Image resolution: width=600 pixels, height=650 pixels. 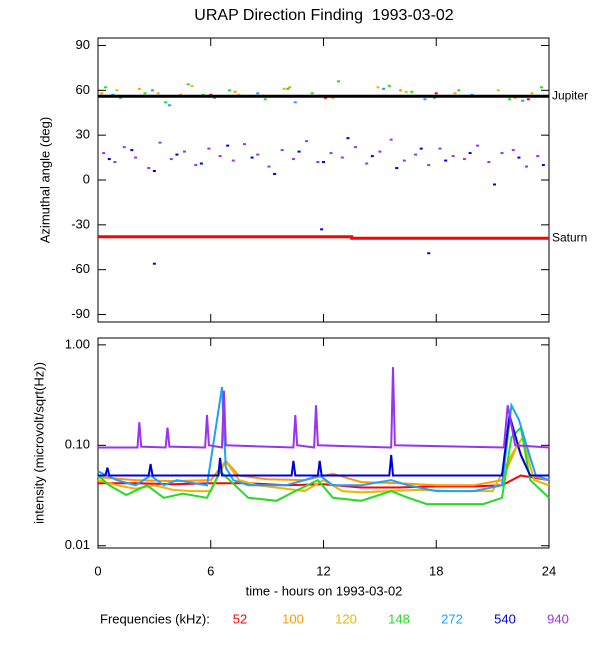 What do you see at coordinates (83, 89) in the screenshot?
I see `y-tick-label: 60` at bounding box center [83, 89].